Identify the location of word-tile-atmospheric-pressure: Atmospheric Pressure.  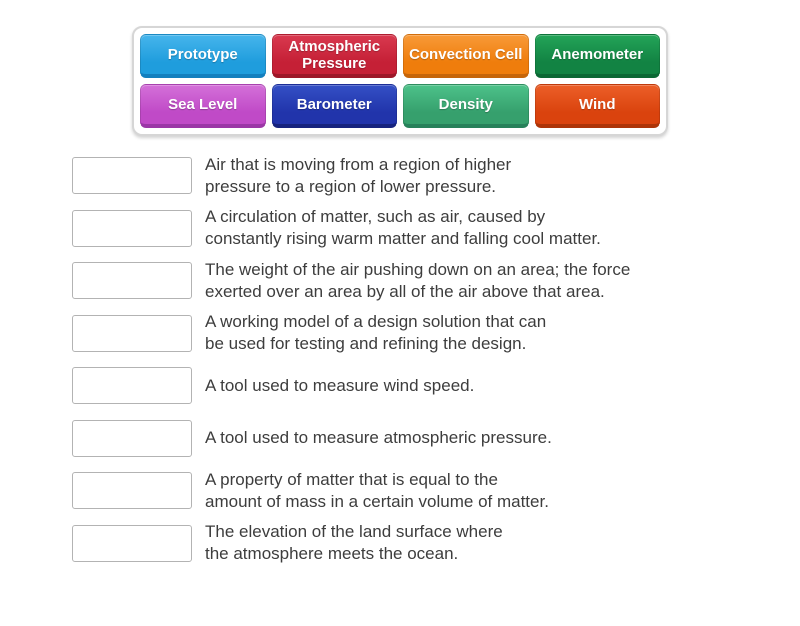
(334, 56).